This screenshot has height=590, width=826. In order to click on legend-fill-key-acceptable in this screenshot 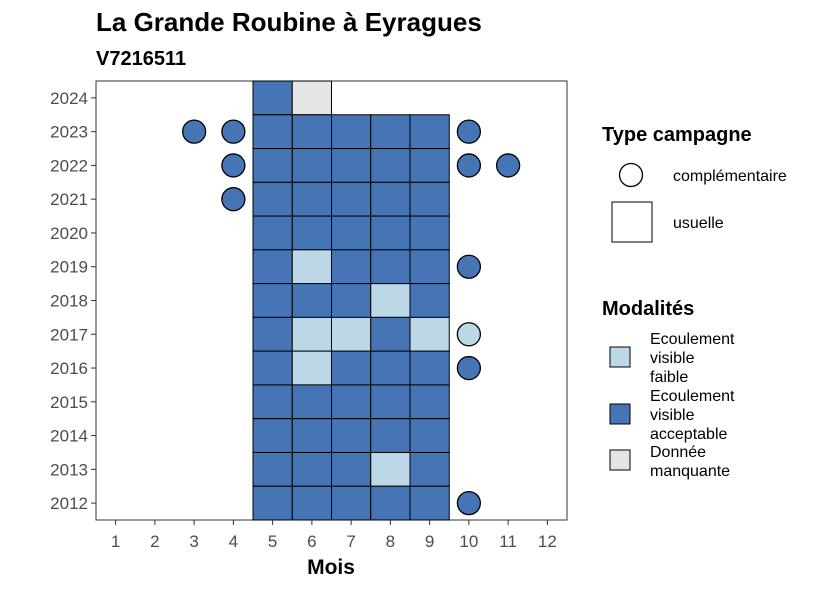, I will do `click(620, 414)`.